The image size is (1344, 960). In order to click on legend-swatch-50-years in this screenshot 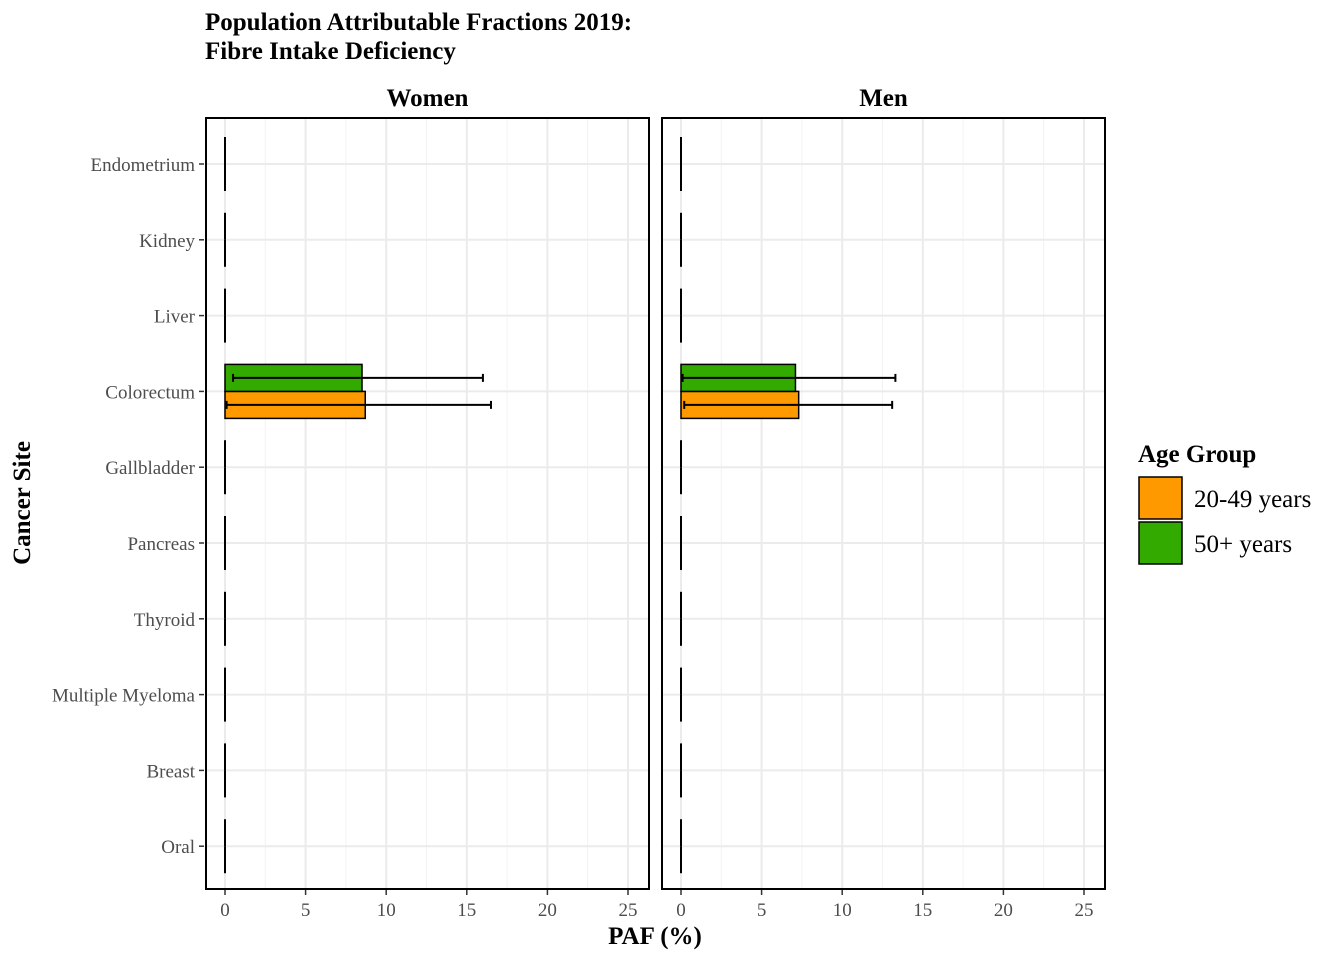, I will do `click(1160, 543)`.